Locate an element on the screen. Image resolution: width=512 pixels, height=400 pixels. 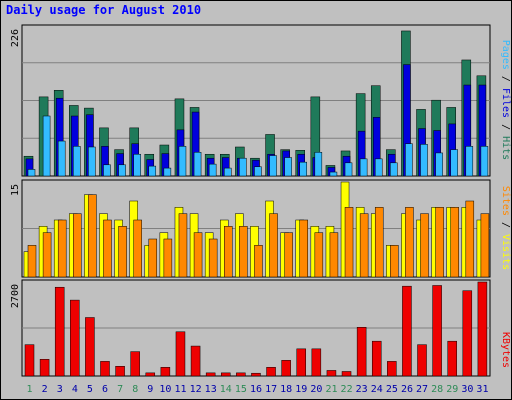
x-tick-label-day-24: 24 is located at coordinates (377, 389).